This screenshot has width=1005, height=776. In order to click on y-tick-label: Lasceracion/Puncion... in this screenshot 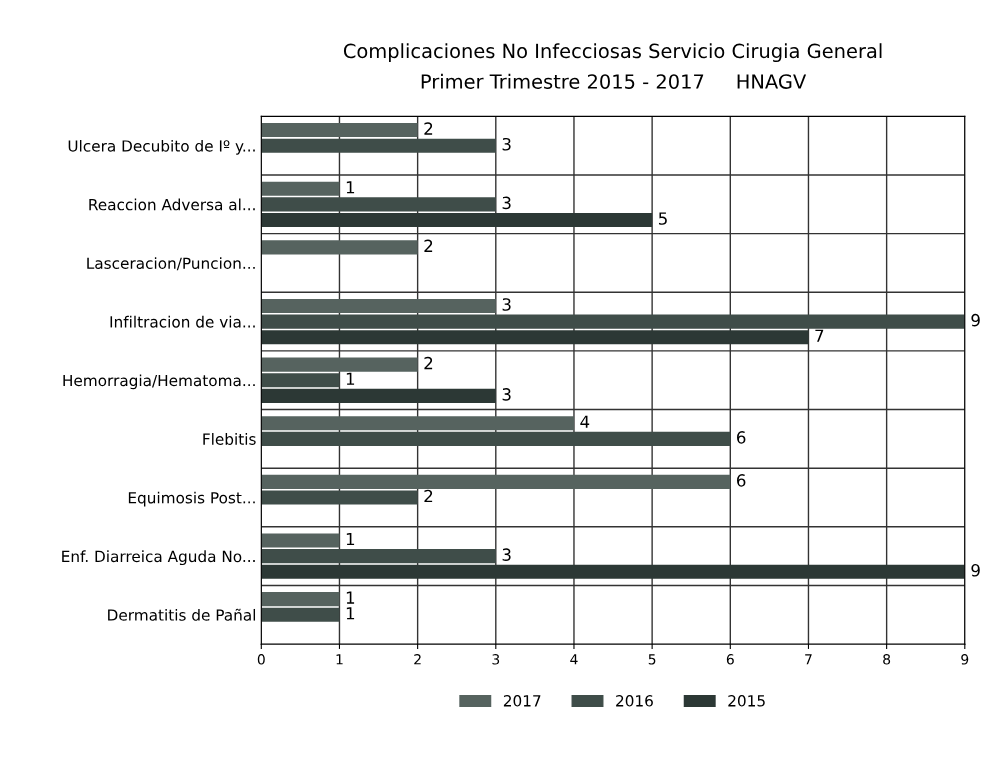, I will do `click(171, 264)`.